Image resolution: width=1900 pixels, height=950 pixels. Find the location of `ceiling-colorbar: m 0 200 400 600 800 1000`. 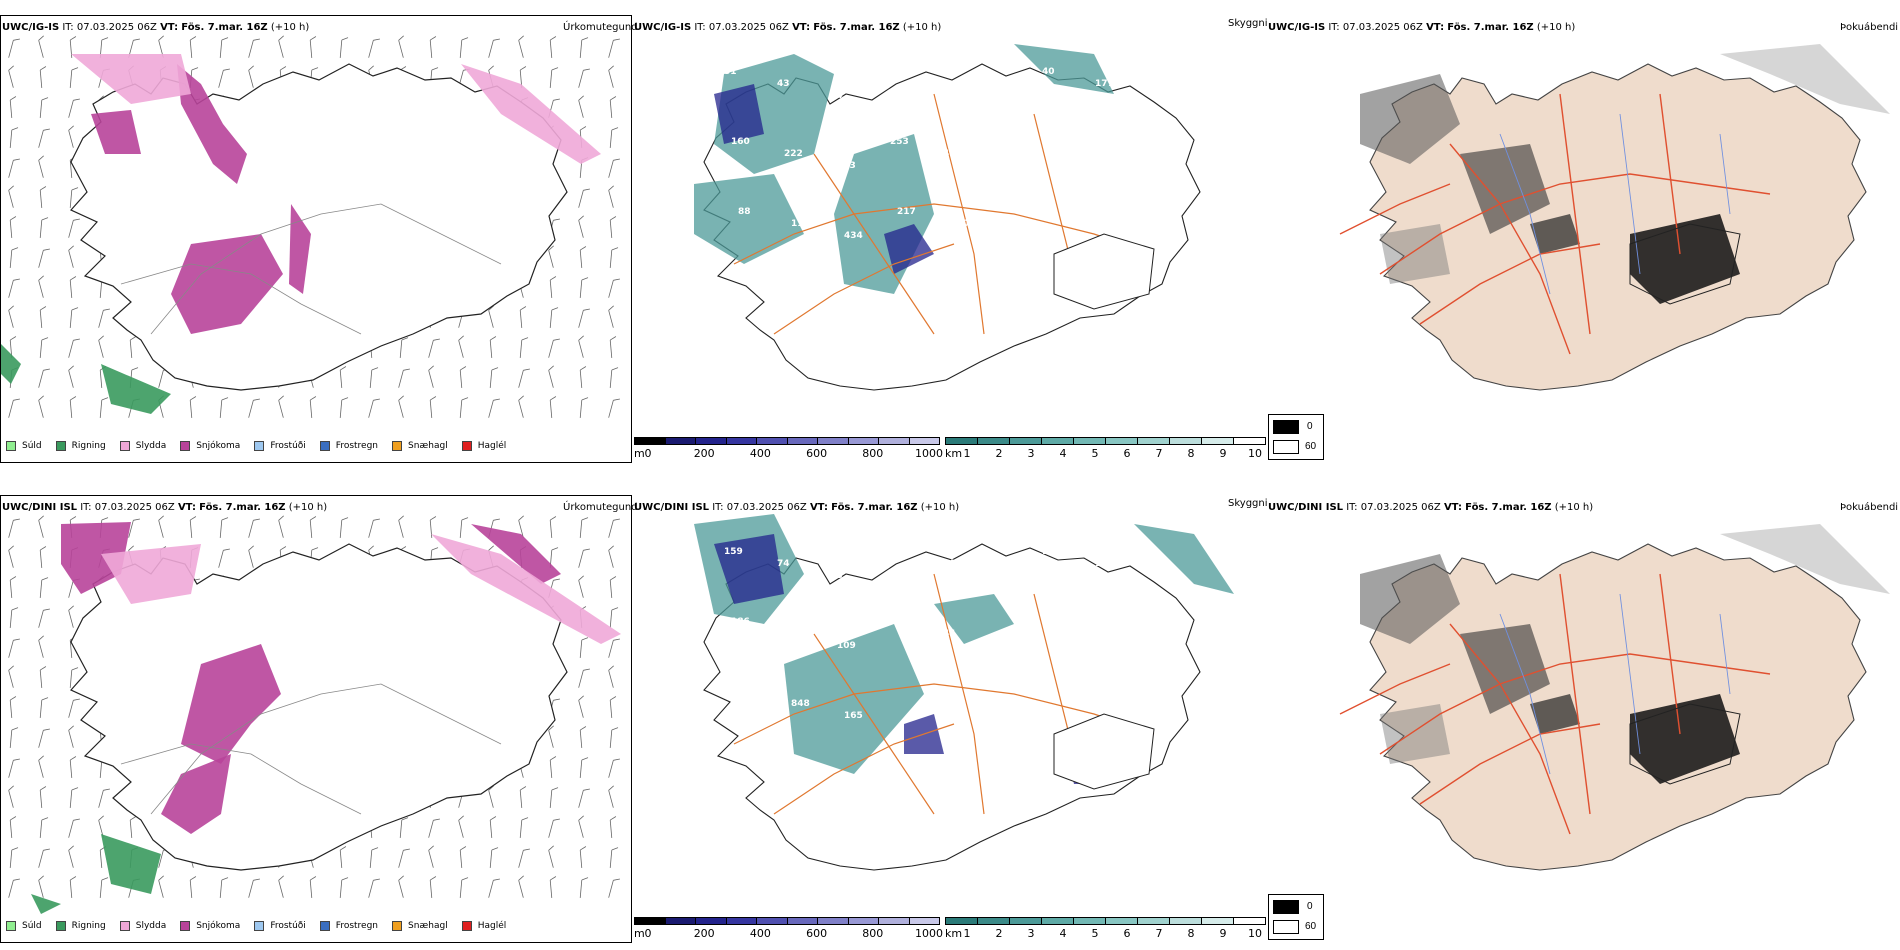

ceiling-colorbar: m 0 200 400 600 800 1000 is located at coordinates (788, 449).